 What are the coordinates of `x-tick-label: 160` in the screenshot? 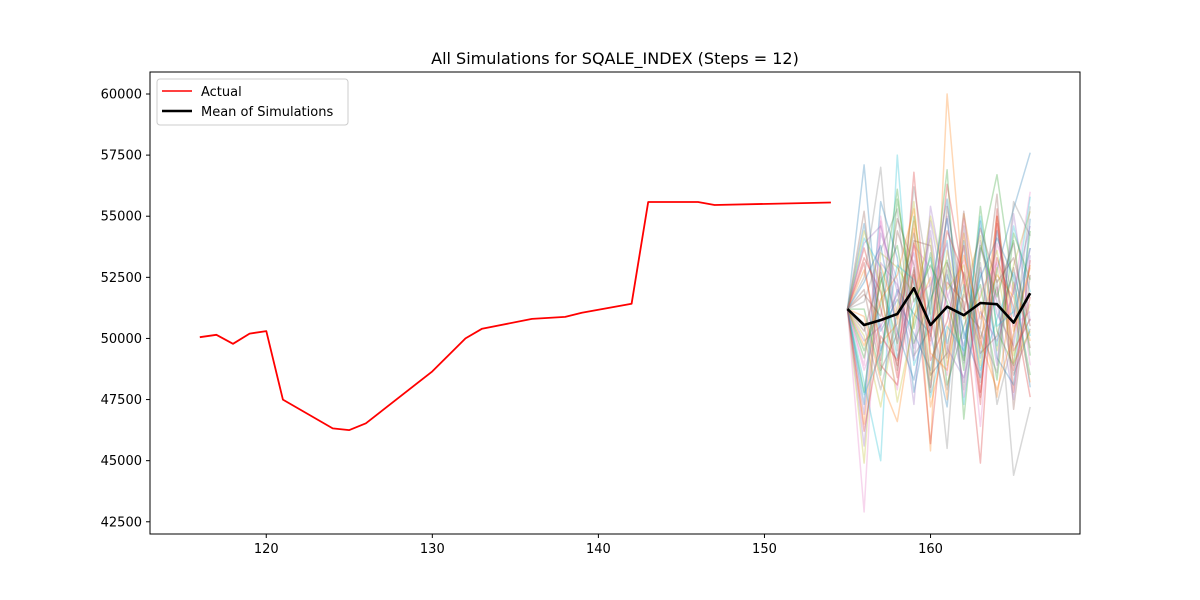 It's located at (930, 549).